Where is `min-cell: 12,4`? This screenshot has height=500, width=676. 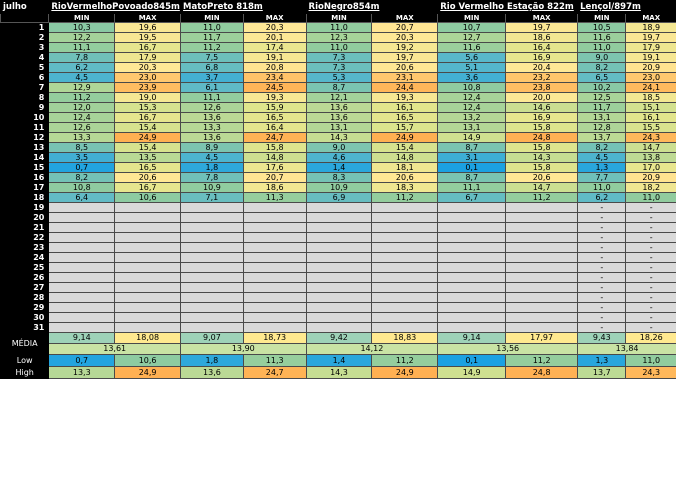
min-cell: 12,4 is located at coordinates (472, 97).